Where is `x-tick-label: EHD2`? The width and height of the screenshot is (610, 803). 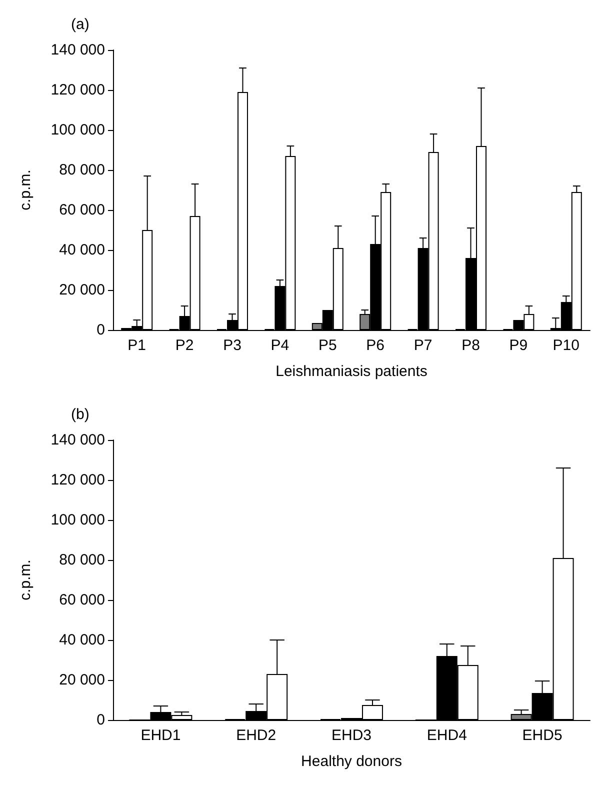
x-tick-label: EHD2 is located at coordinates (256, 735).